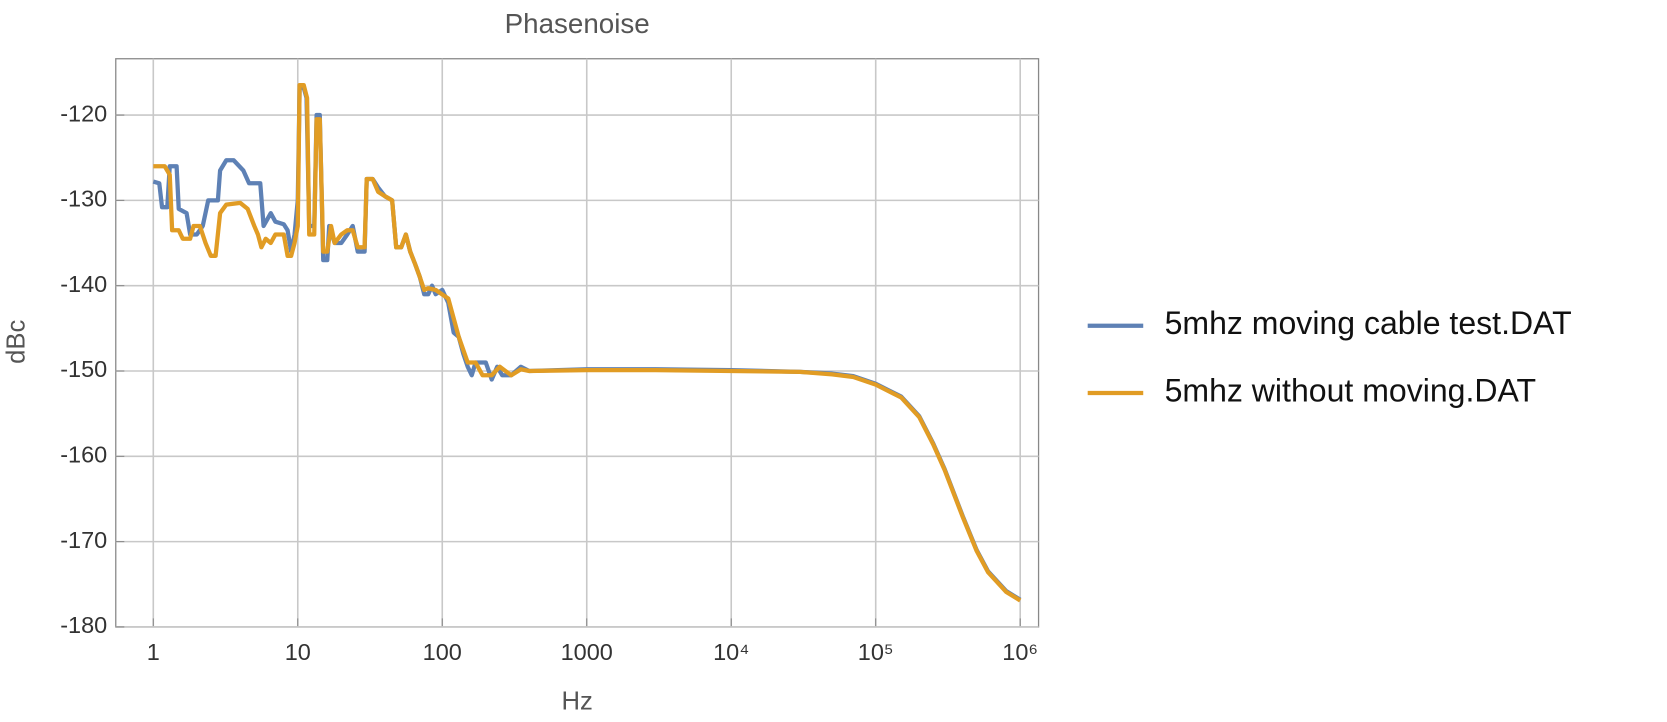 The height and width of the screenshot is (722, 1667). Describe the element at coordinates (1020, 652) in the screenshot. I see `x-tick-label: 10⁶` at that location.